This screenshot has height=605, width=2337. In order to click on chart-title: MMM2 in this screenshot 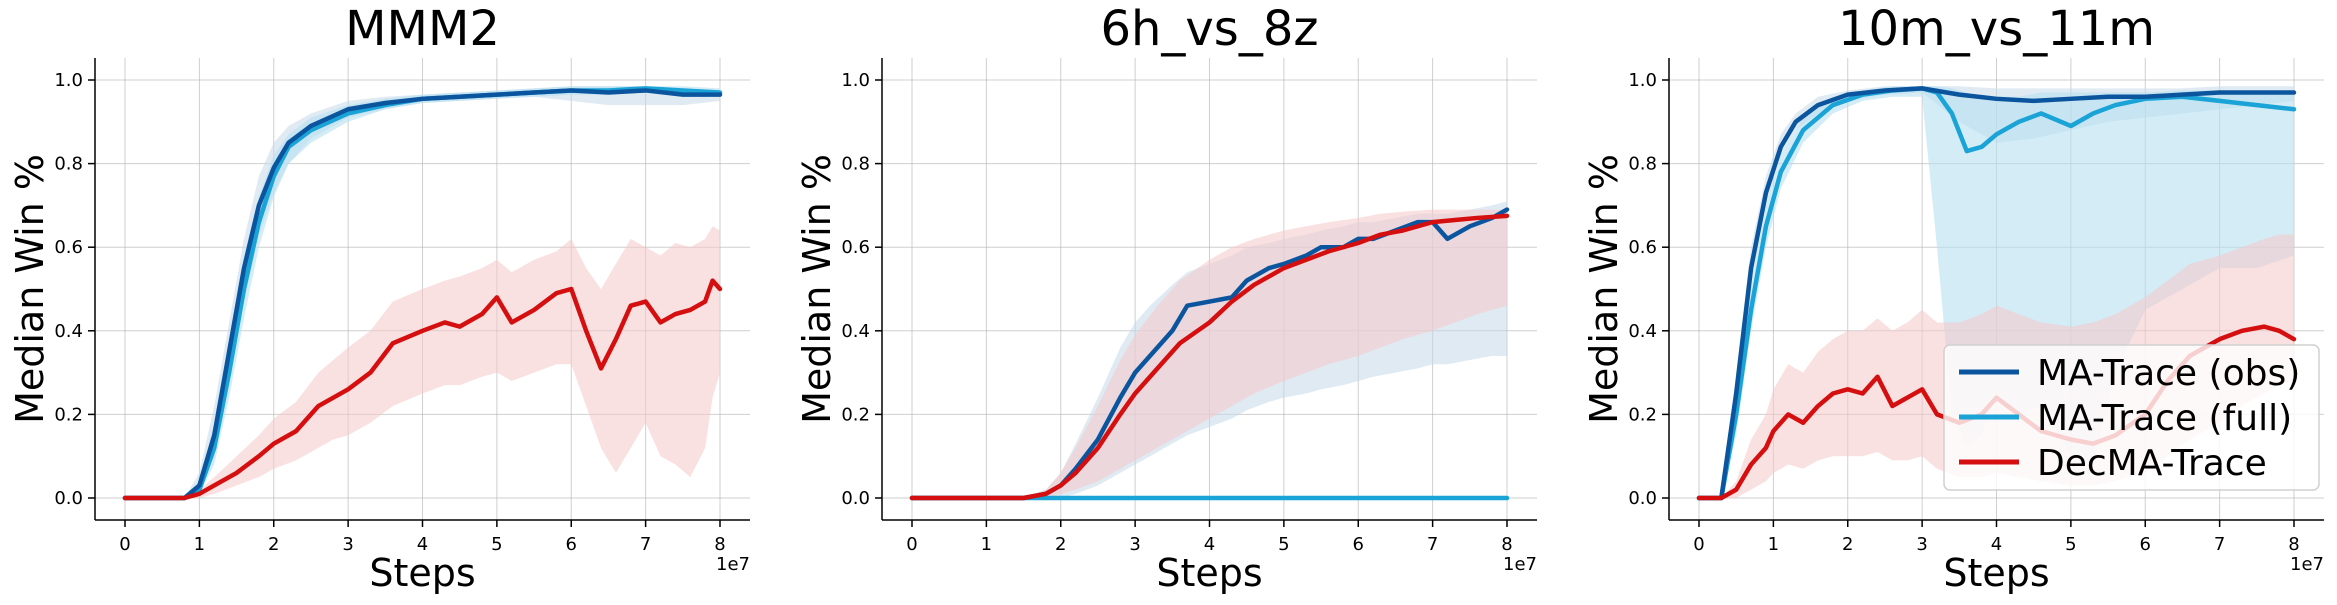, I will do `click(422, 29)`.